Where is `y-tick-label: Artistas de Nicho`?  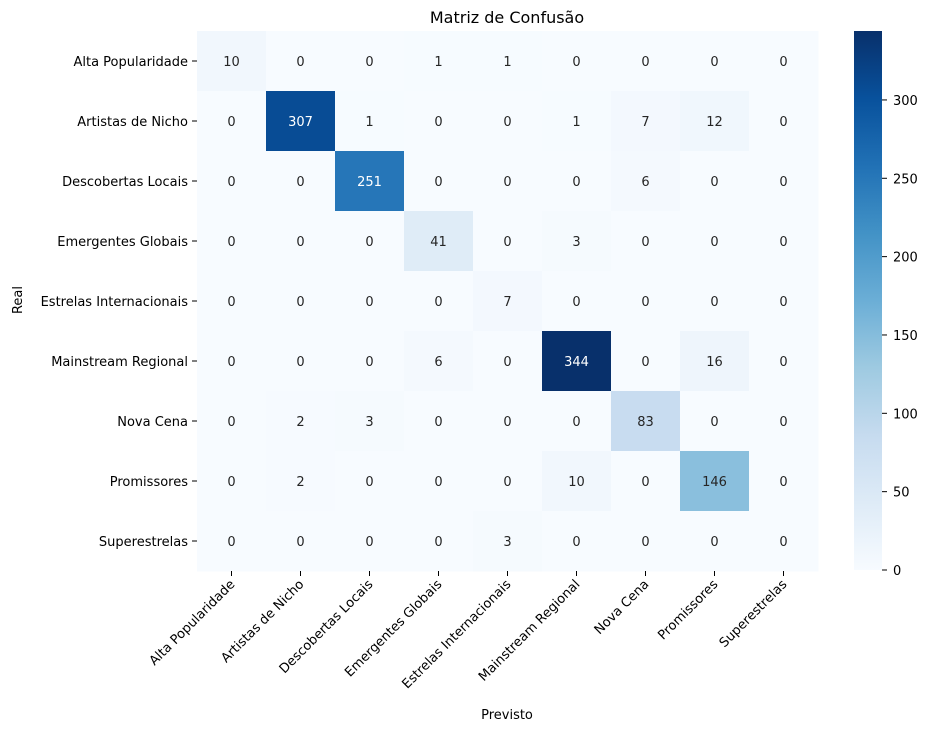
y-tick-label: Artistas de Nicho is located at coordinates (132, 122).